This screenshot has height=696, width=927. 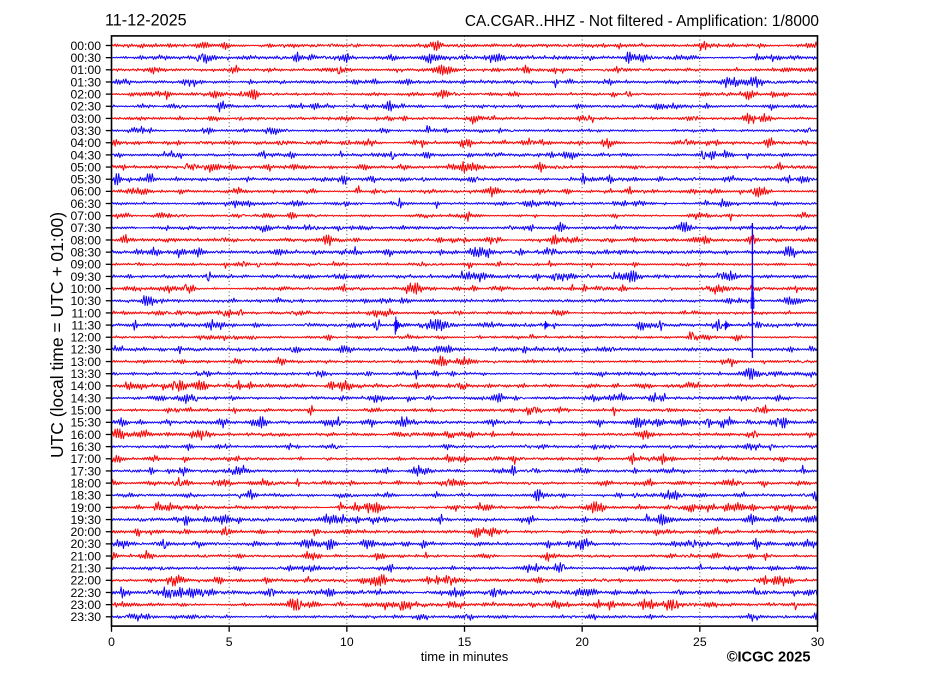 I want to click on svg-text: 11:30, so click(x=86, y=325).